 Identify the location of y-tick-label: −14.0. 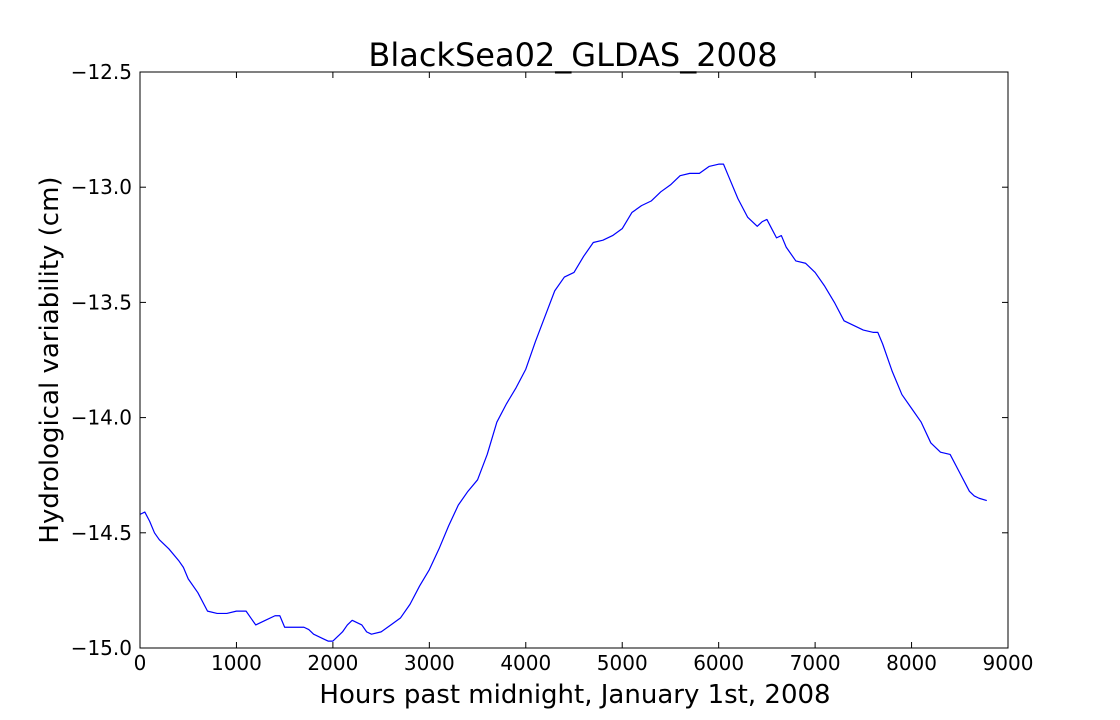
(101, 418).